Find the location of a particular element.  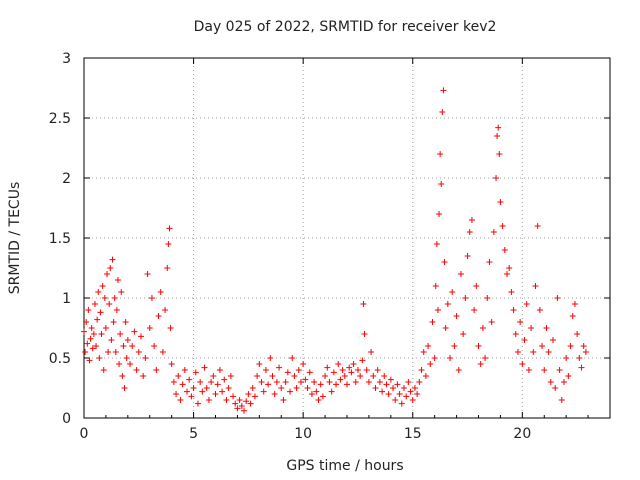

x-tick-label: 10 is located at coordinates (303, 434).